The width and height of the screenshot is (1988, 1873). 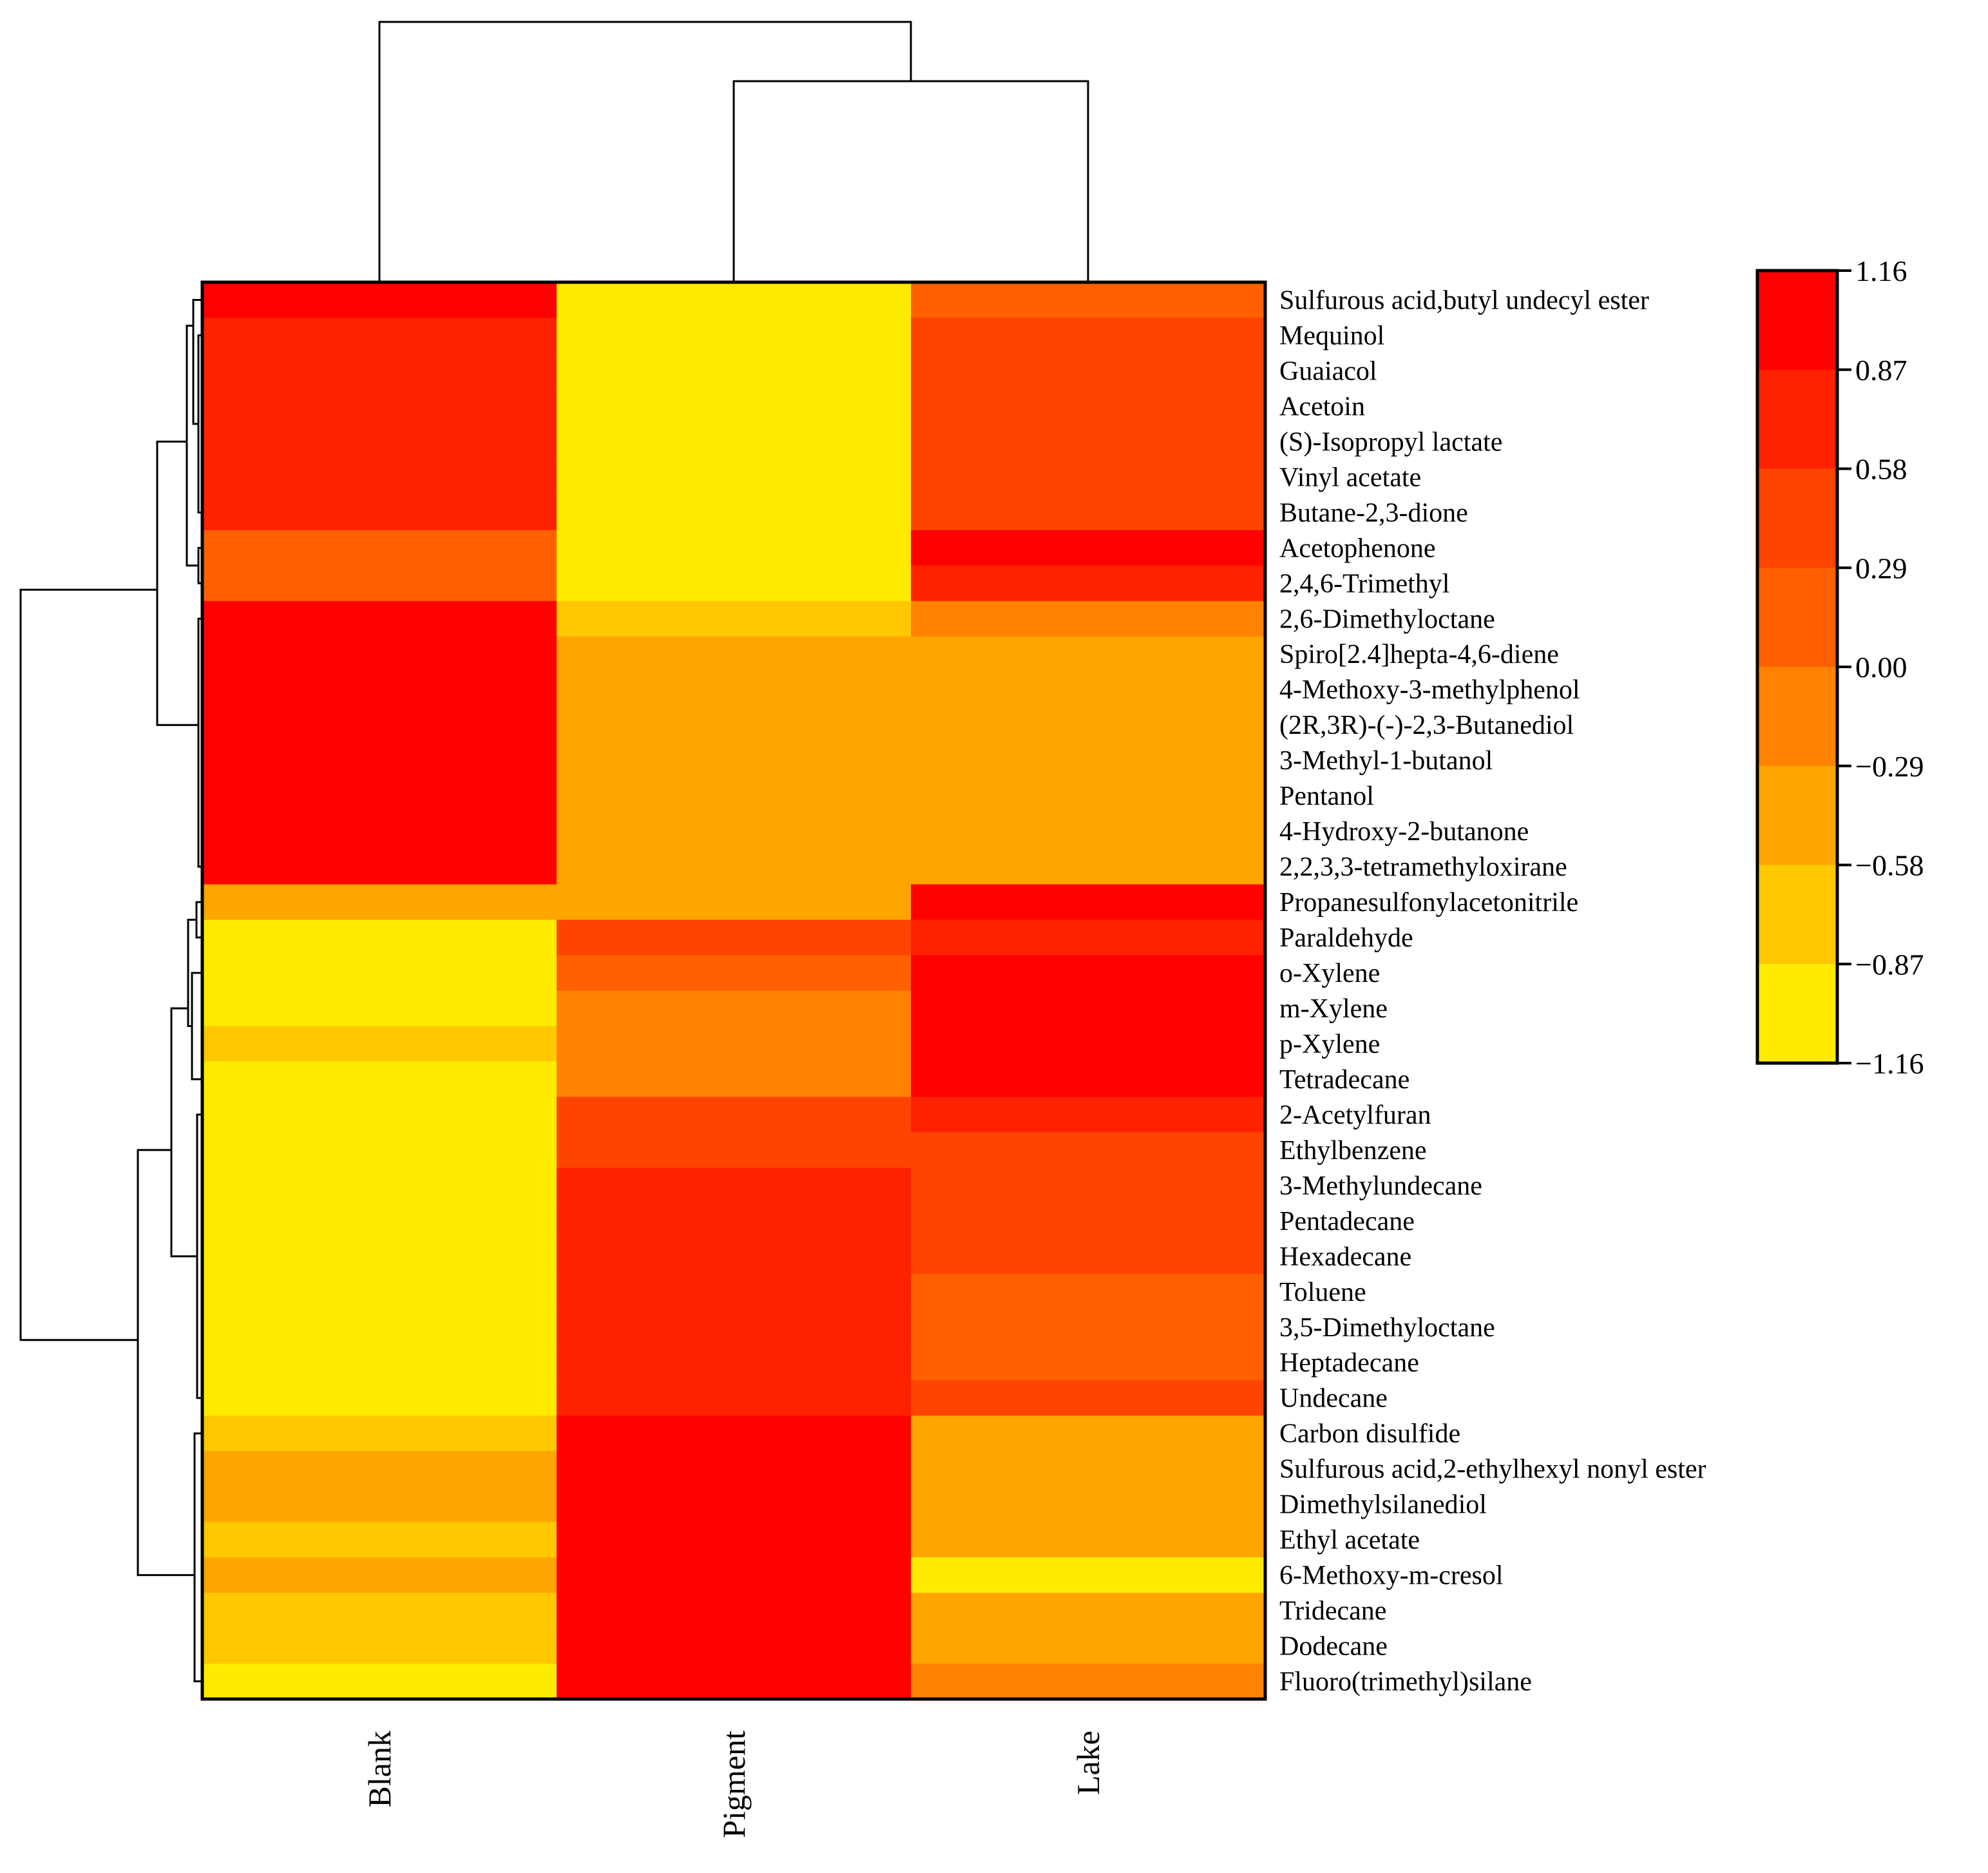 I want to click on row-label: Fluoro(trimethyl)silane, so click(x=1405, y=1682).